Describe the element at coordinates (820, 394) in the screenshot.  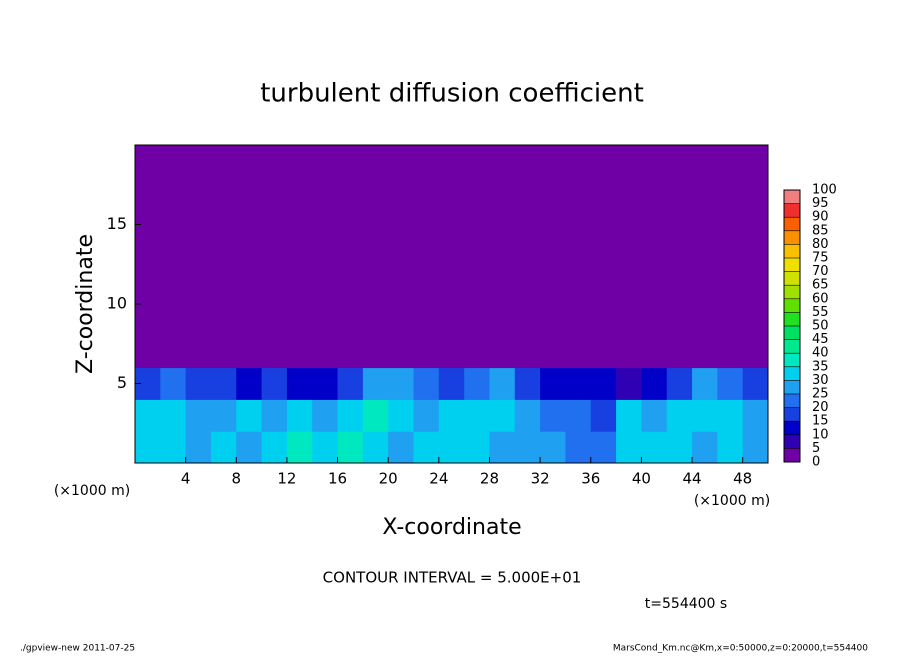
I see `colorbar-label: 25` at that location.